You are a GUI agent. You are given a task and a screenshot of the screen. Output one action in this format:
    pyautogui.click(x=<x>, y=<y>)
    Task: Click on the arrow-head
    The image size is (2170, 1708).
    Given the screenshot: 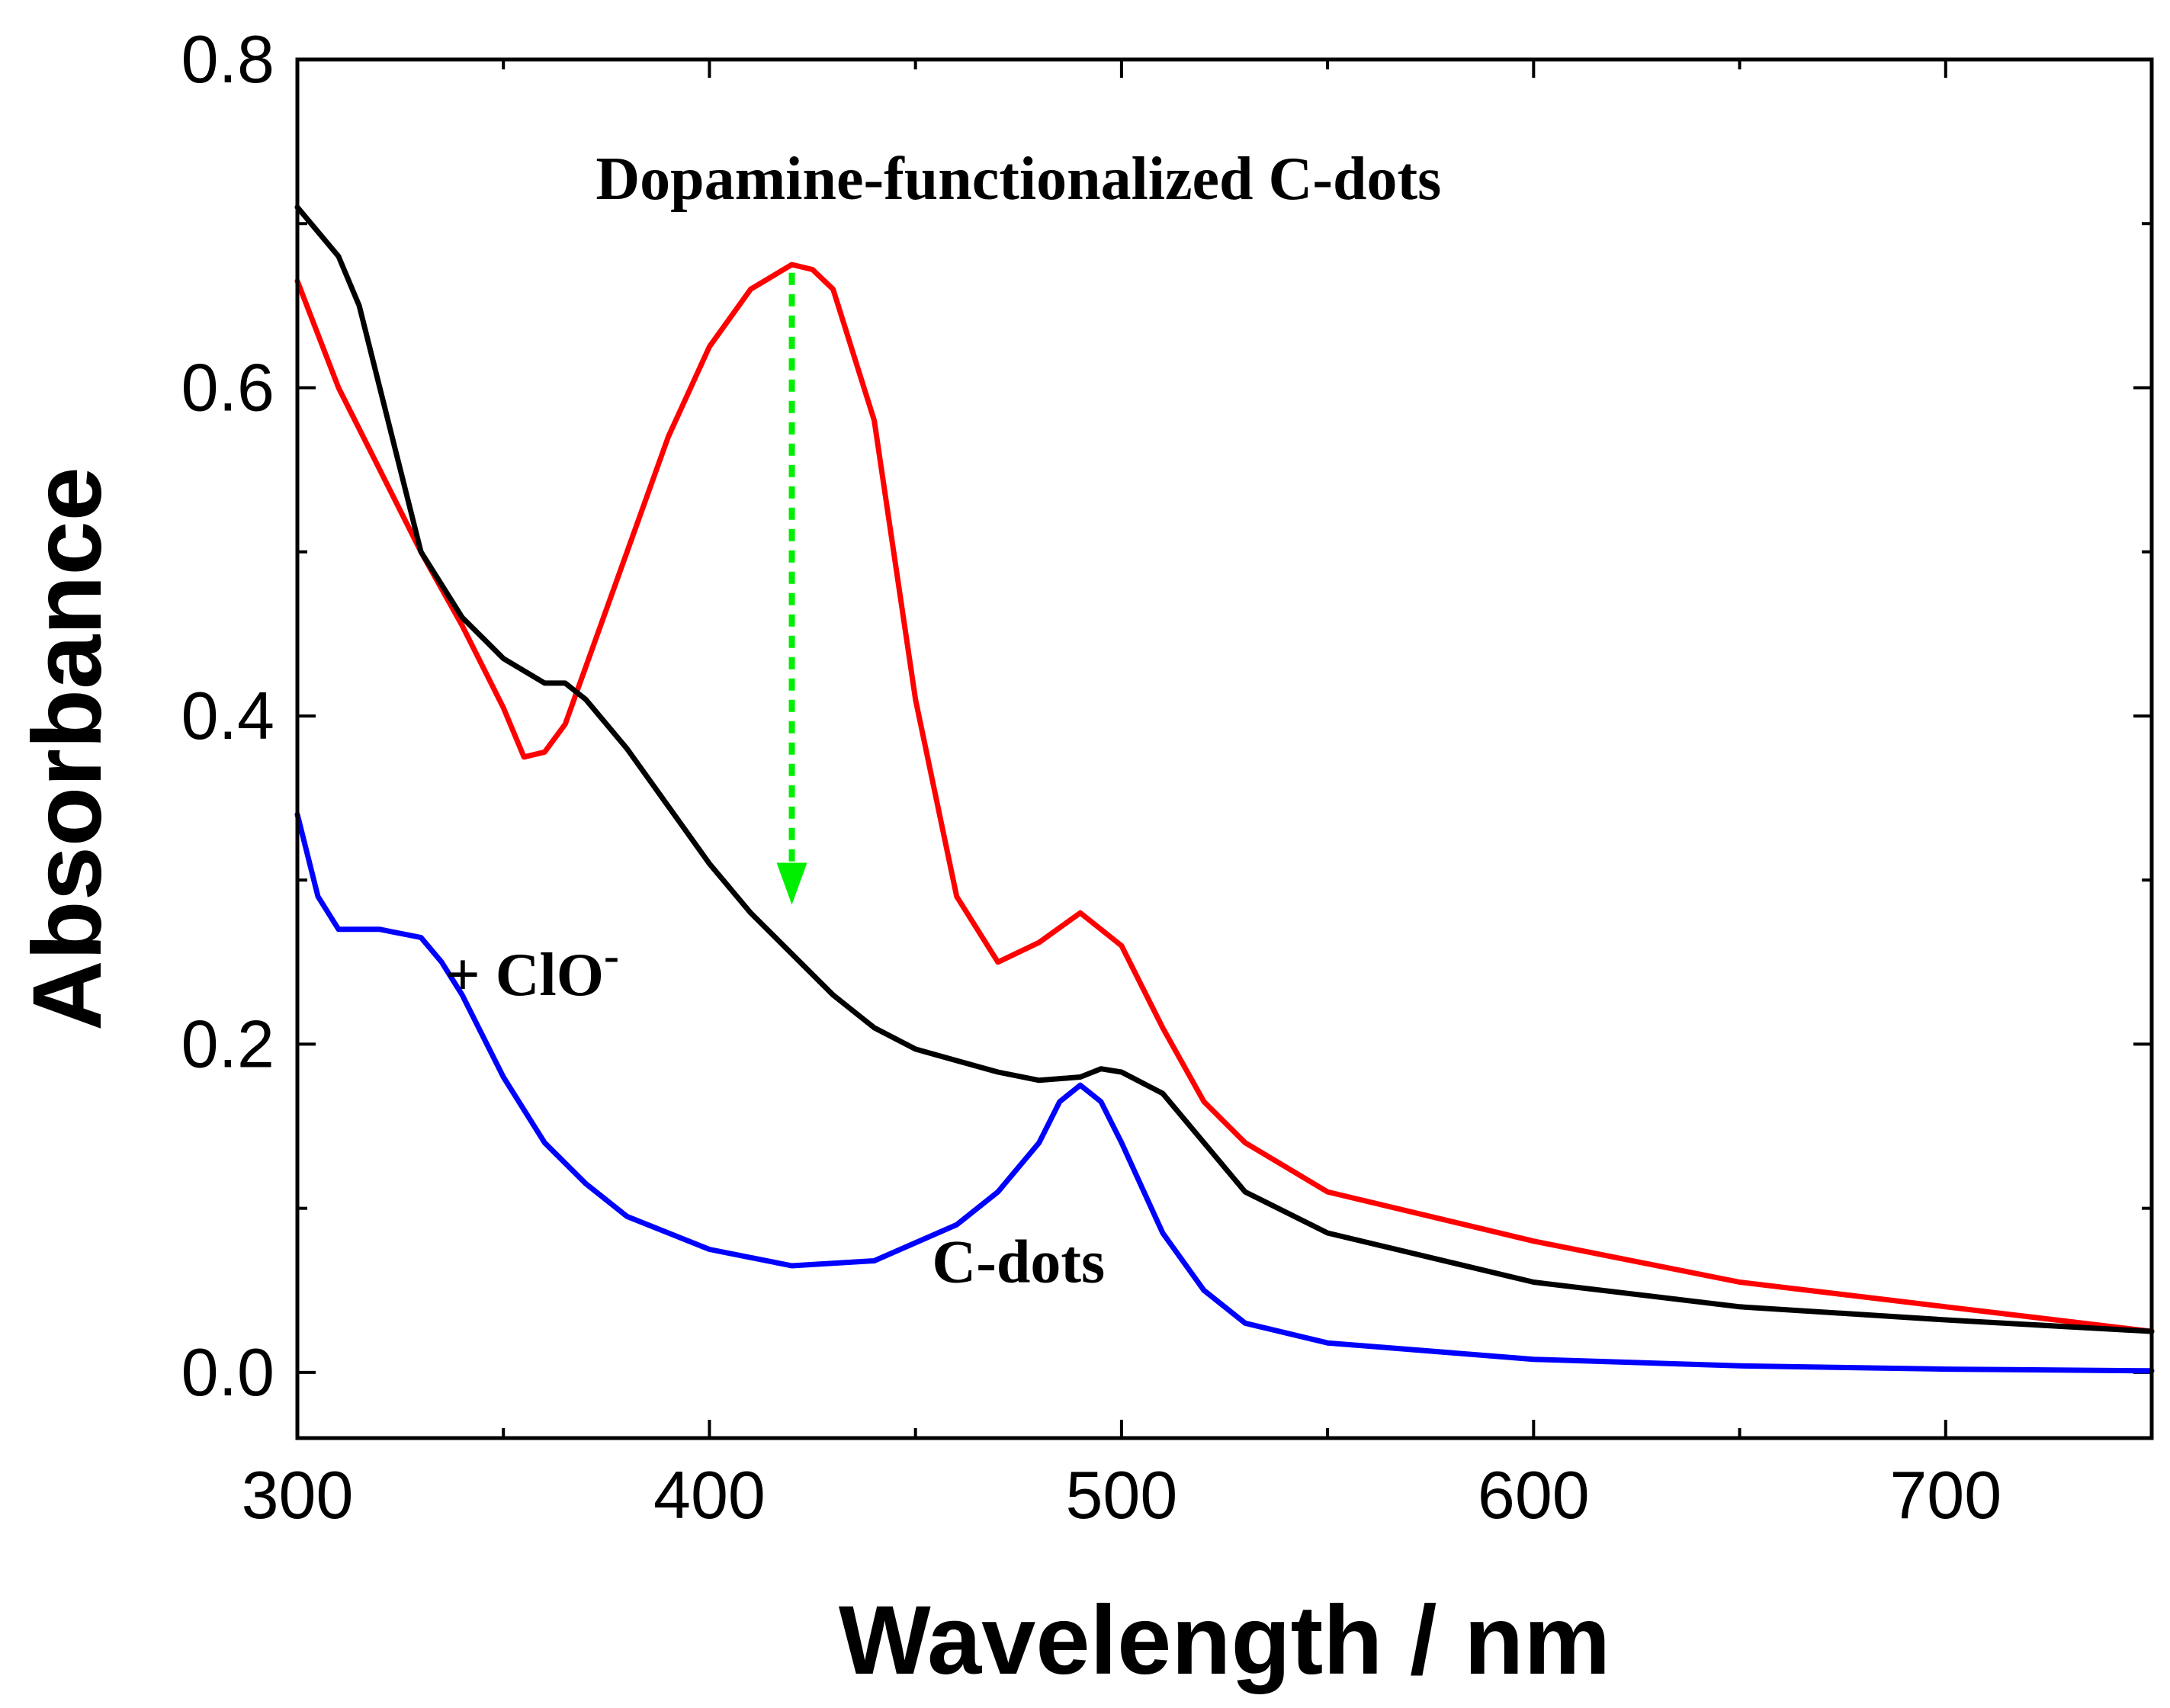 What is the action you would take?
    pyautogui.click(x=792, y=883)
    